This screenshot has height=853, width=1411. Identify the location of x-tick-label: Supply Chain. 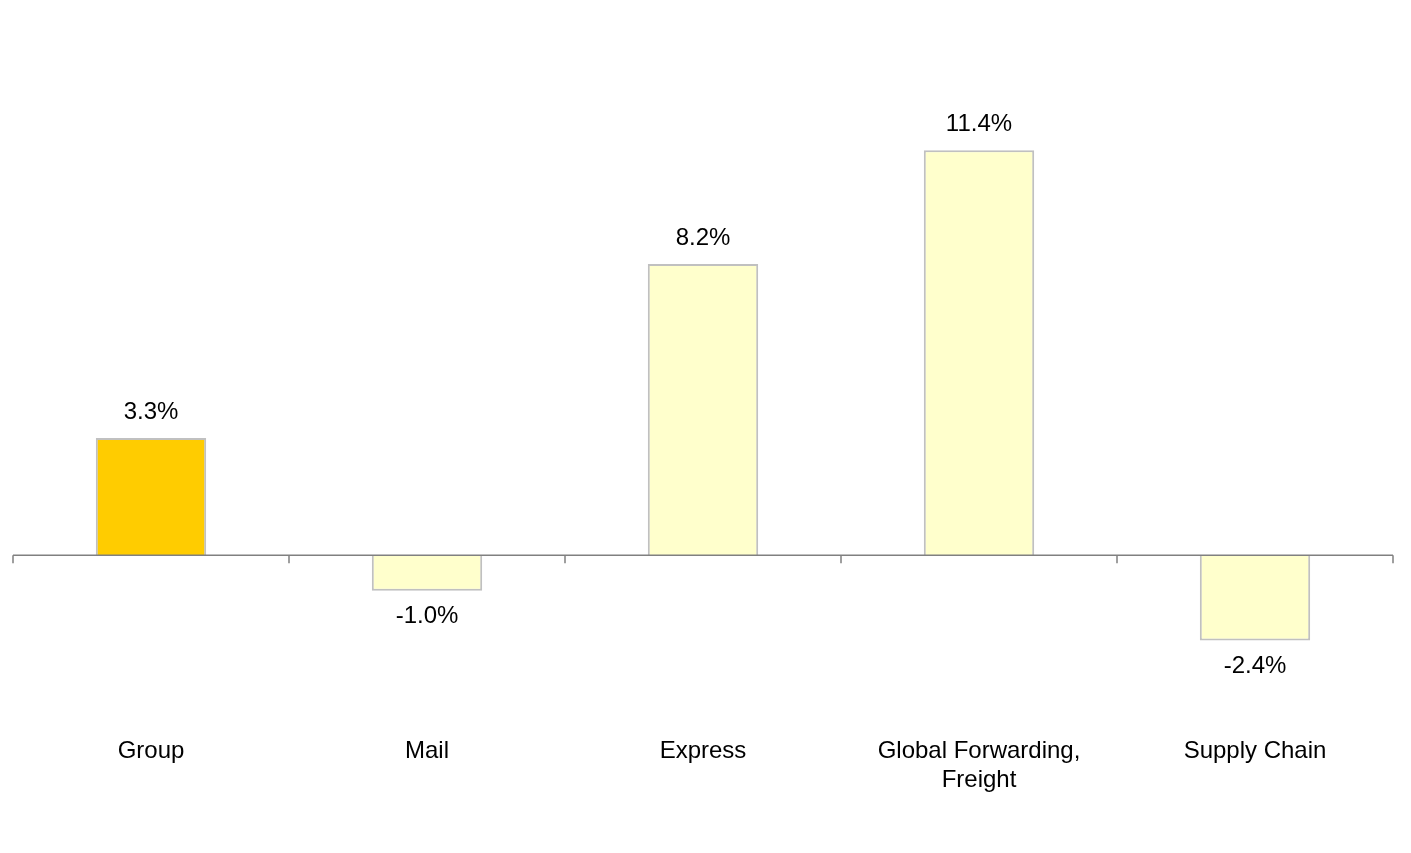
(1255, 750).